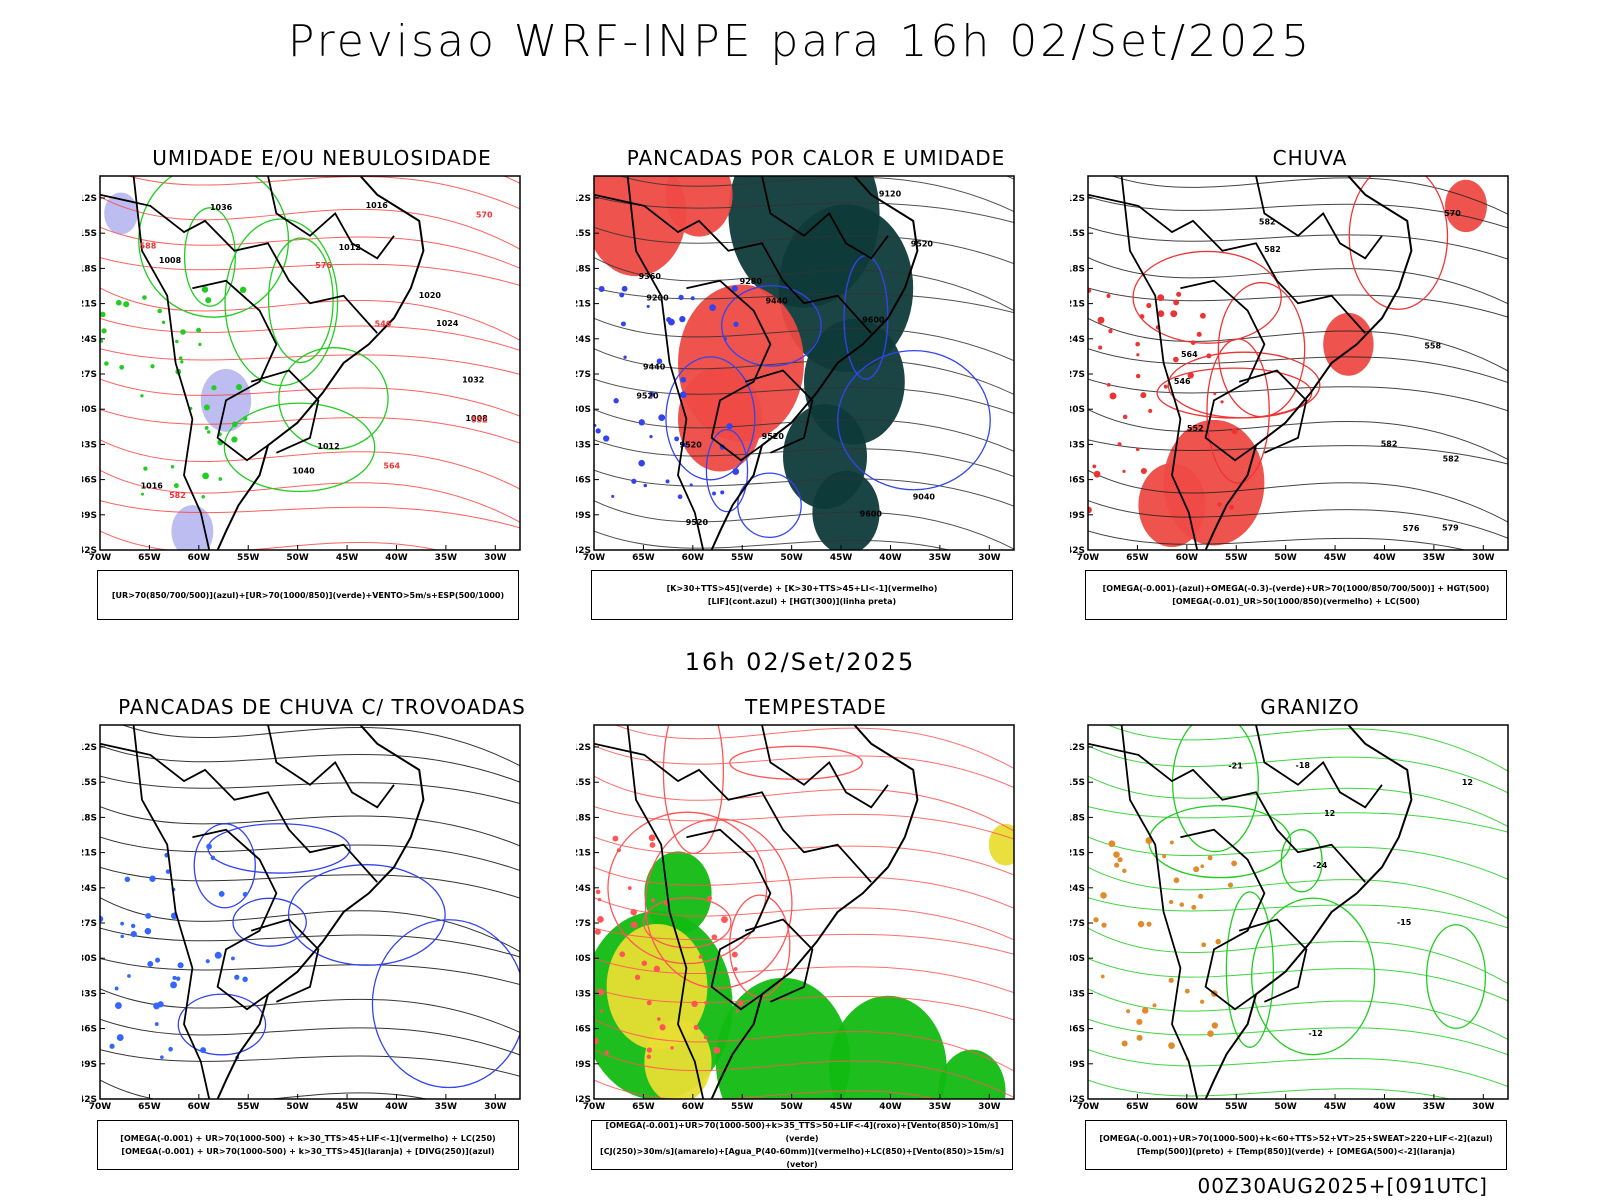  What do you see at coordinates (583, 516) in the screenshot?
I see `lat-label: 39S` at bounding box center [583, 516].